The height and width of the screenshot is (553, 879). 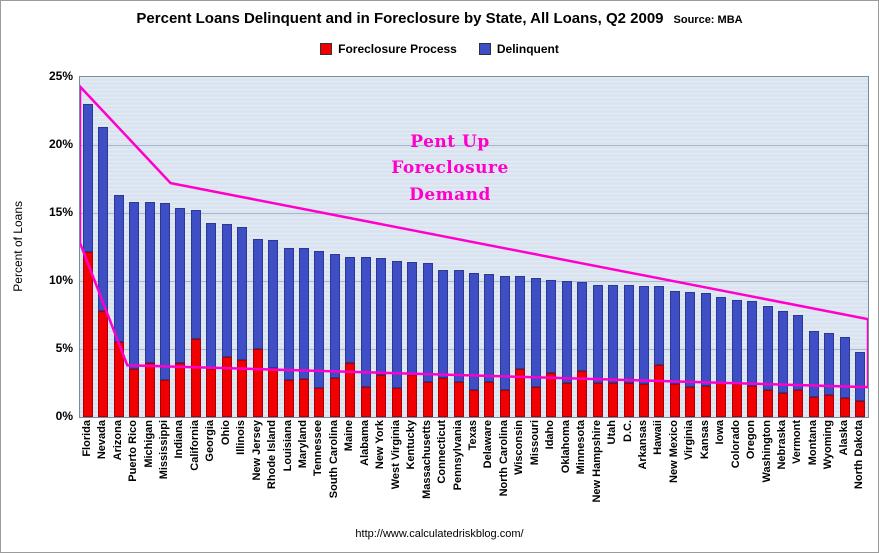 I want to click on x-axis-label: Mississippi, so click(x=163, y=471).